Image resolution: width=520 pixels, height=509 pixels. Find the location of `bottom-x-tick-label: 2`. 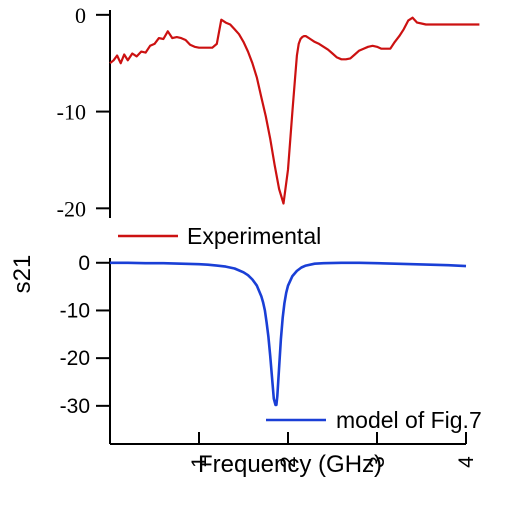

bottom-x-tick-label: 2 is located at coordinates (288, 462).